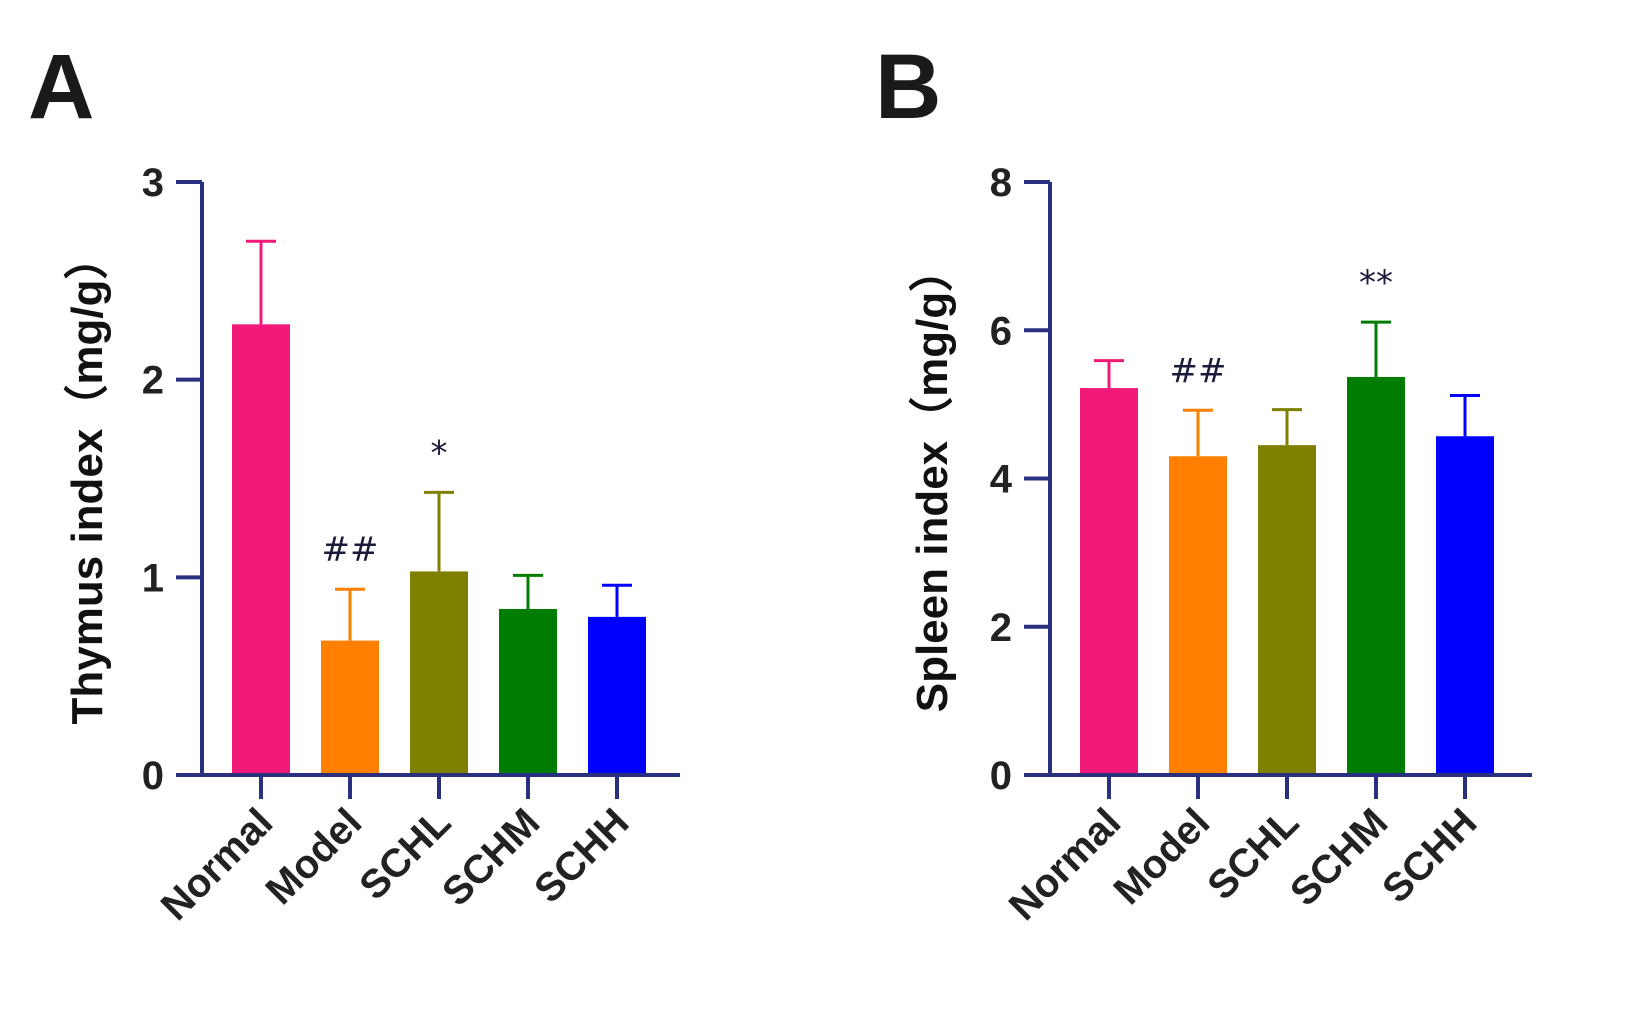 This screenshot has height=1035, width=1645. What do you see at coordinates (87, 480) in the screenshot?
I see `y-axis-title: Thymus index（mg/g）` at bounding box center [87, 480].